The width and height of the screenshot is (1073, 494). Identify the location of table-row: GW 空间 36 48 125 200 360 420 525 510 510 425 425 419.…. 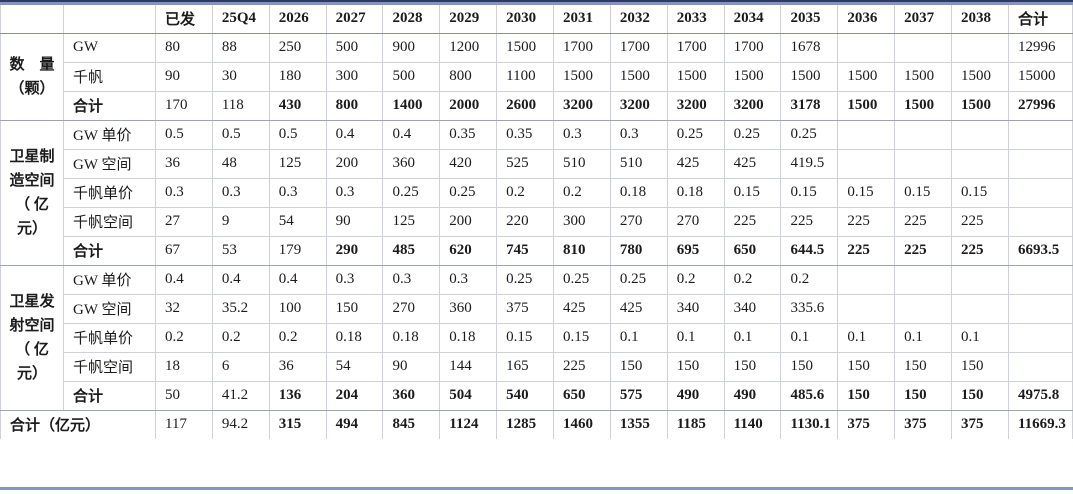
(537, 164).